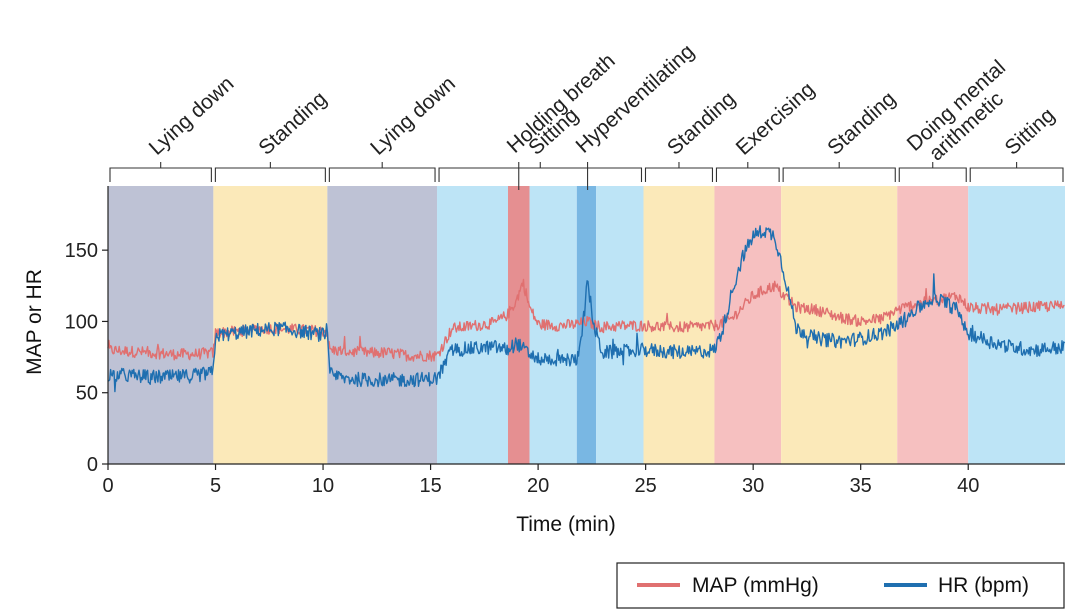  What do you see at coordinates (87, 394) in the screenshot?
I see `y-tick-label: 50` at bounding box center [87, 394].